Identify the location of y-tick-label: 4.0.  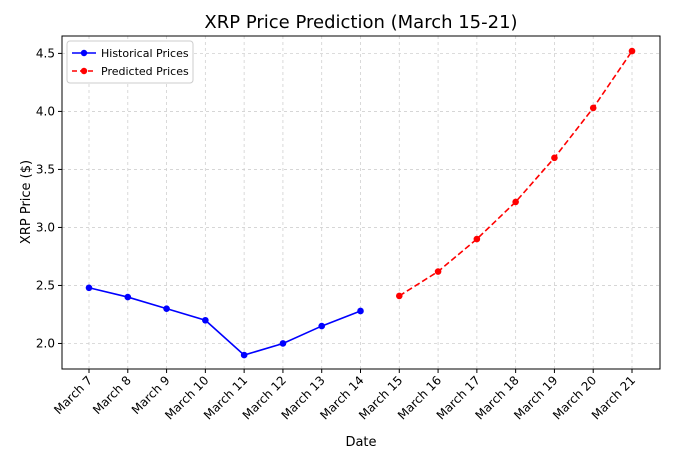
(45, 111).